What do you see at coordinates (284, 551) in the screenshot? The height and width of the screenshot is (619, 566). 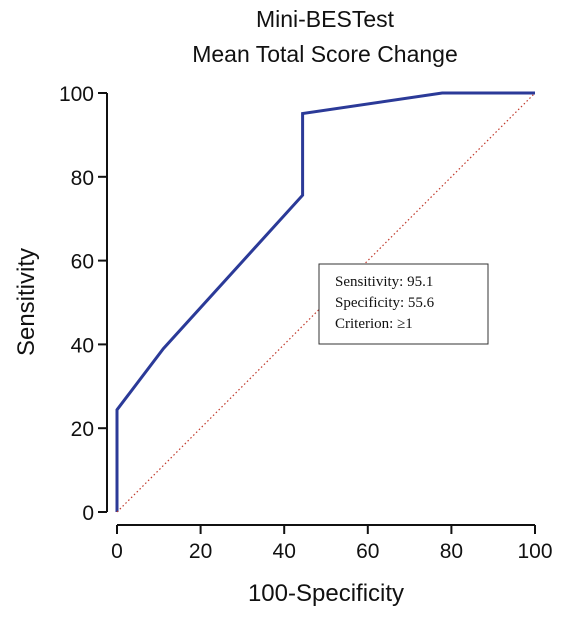 I see `x-tick-label: 40` at bounding box center [284, 551].